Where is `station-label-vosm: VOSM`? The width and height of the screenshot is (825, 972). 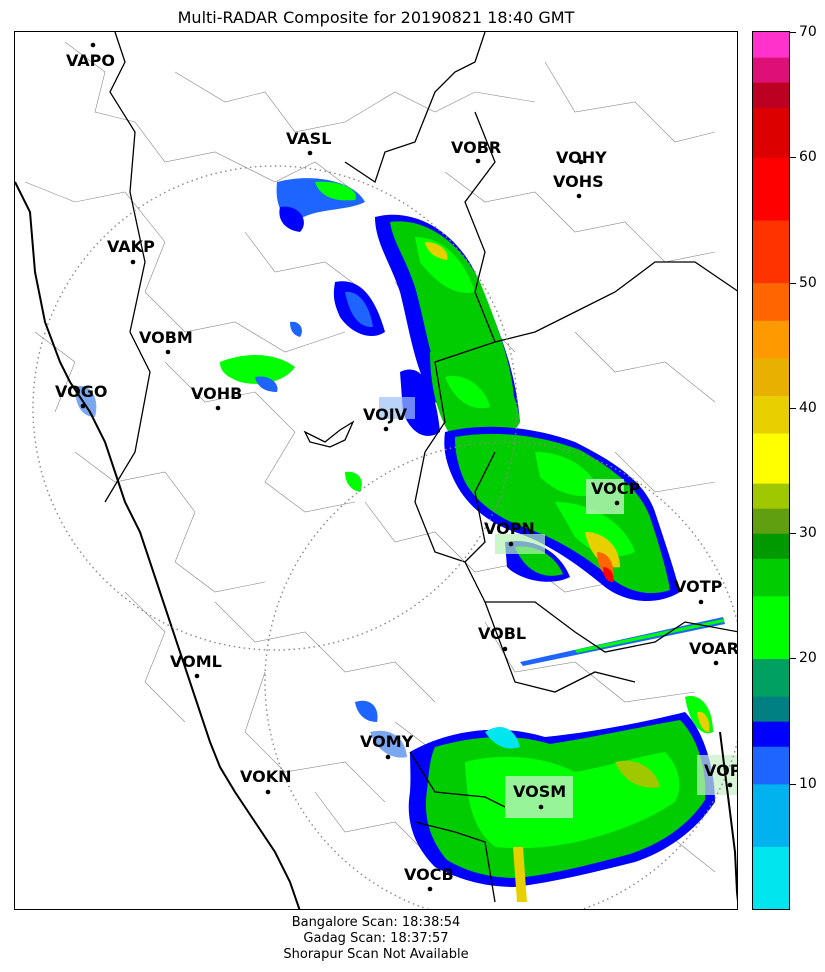
station-label-vosm: VOSM is located at coordinates (539, 791).